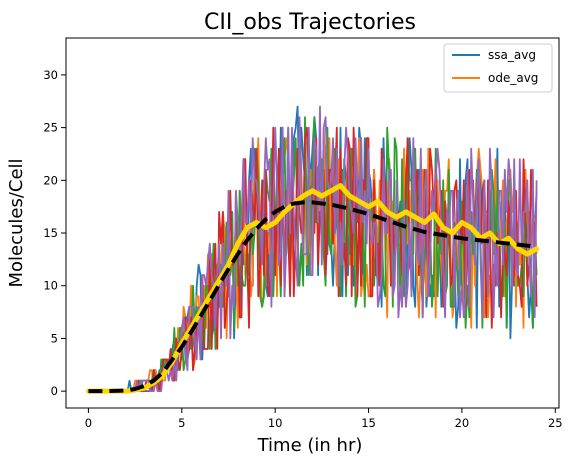 This screenshot has height=466, width=574. What do you see at coordinates (50, 128) in the screenshot?
I see `y-tick-label: 25` at bounding box center [50, 128].